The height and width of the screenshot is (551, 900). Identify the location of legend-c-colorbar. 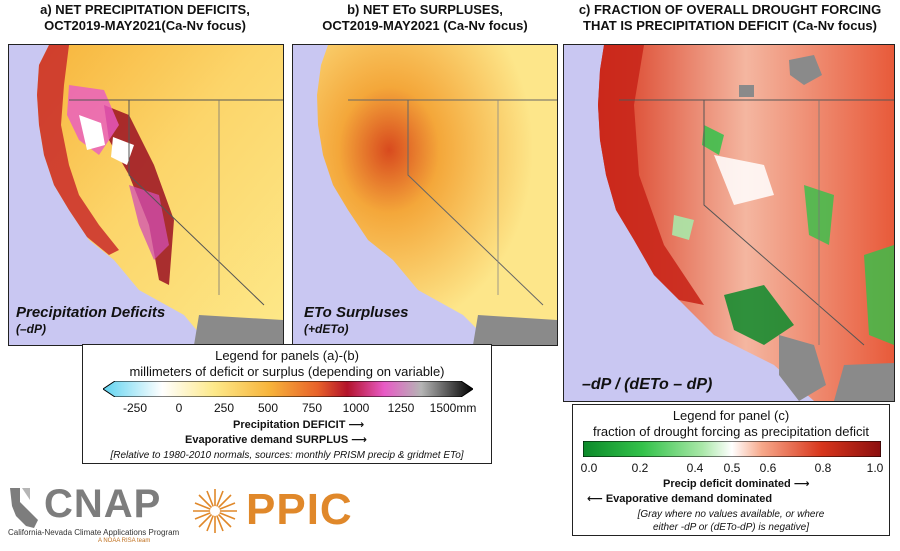
(732, 449).